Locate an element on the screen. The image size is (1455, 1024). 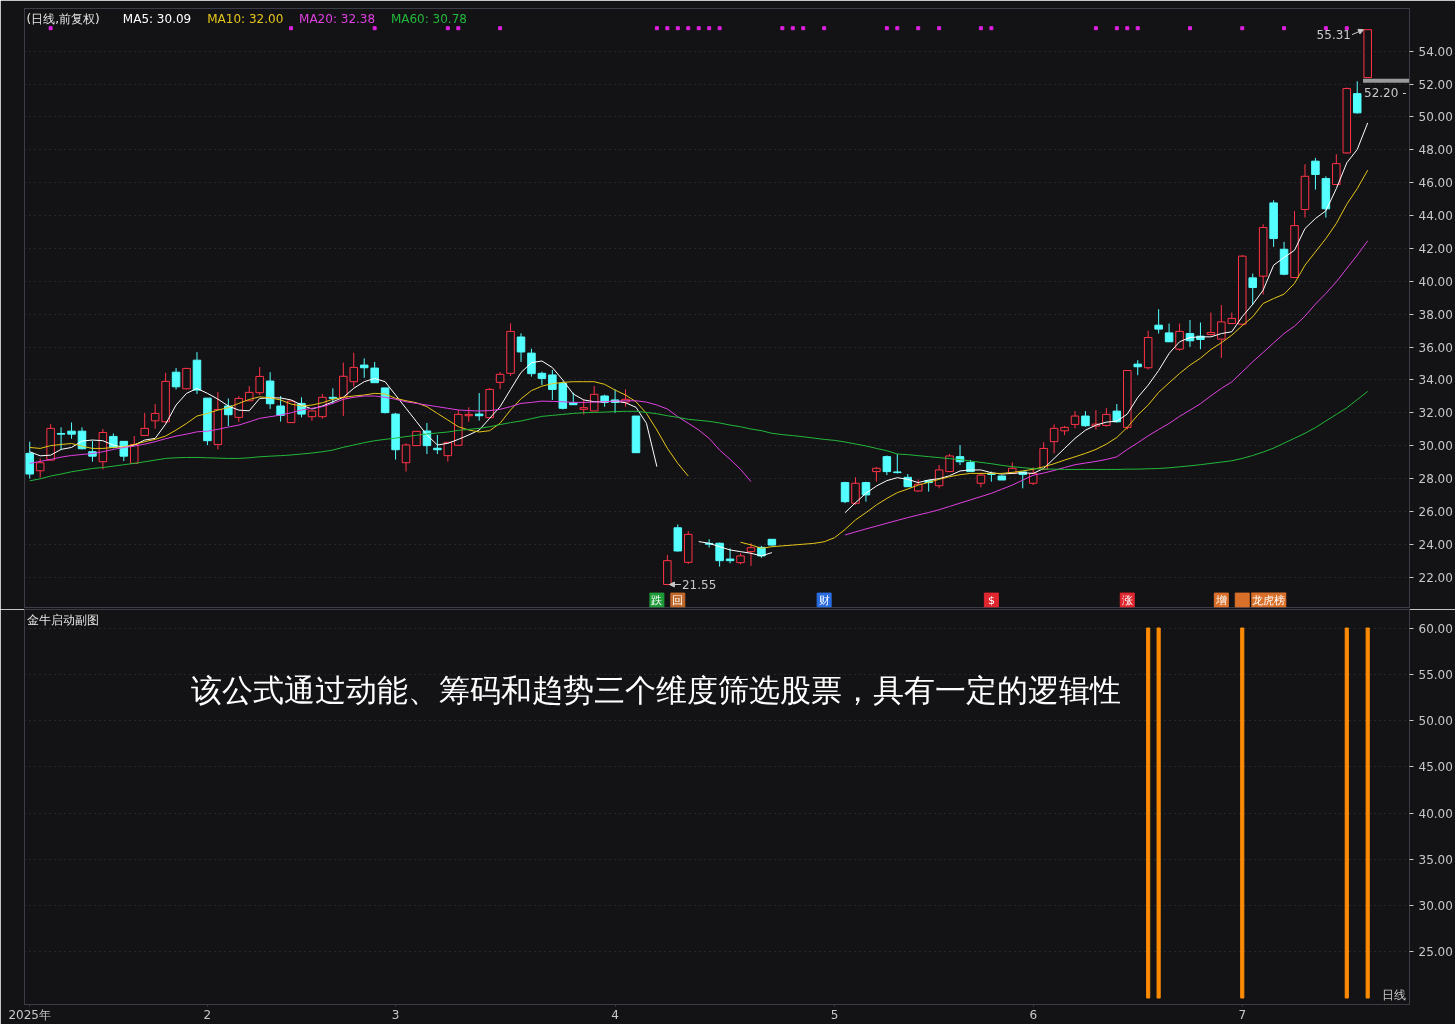
text: MA60: 30.78 is located at coordinates (428, 18).